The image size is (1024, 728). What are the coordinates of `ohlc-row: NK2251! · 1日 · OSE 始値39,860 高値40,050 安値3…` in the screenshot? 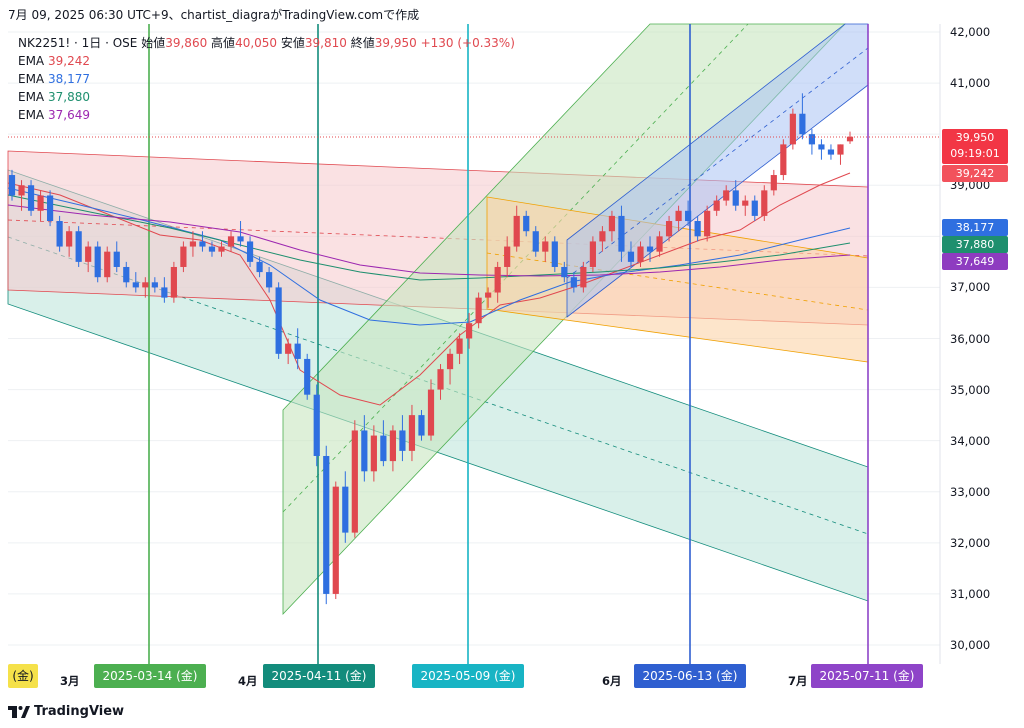 It's located at (266, 43).